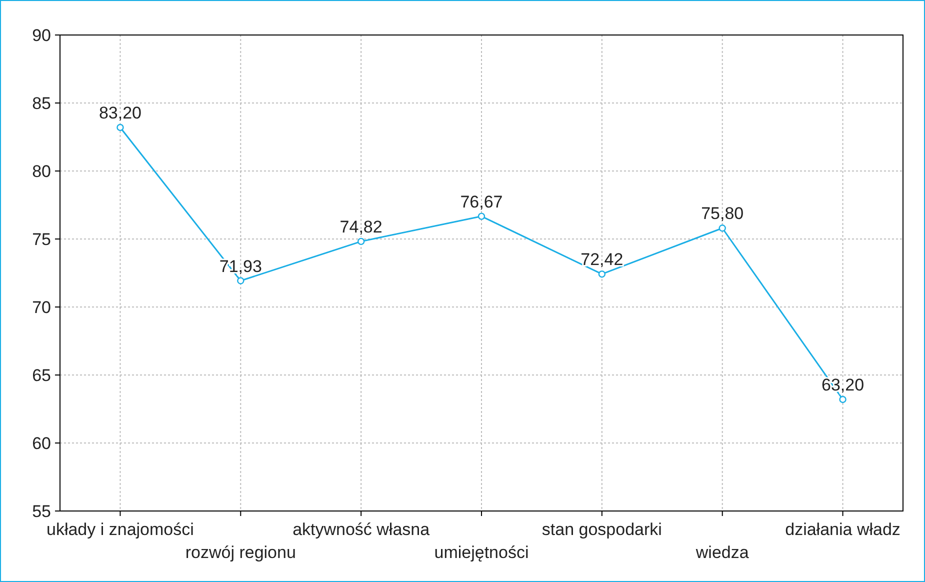  I want to click on y-tick-label: 65, so click(41, 375).